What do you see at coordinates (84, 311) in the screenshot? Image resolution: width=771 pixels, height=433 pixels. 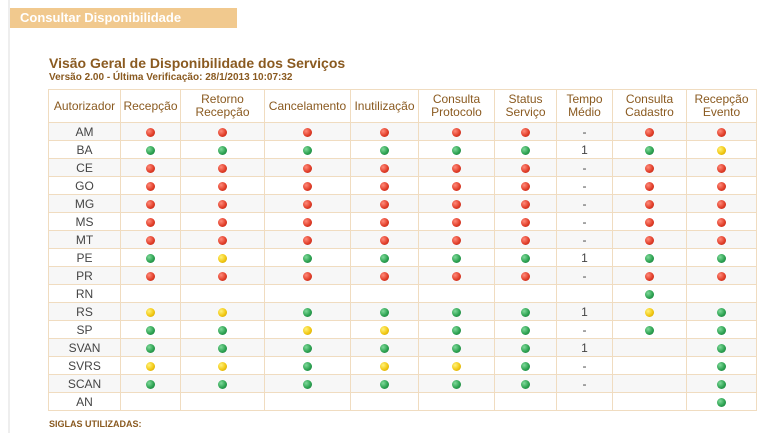 I see `autorizador-cell: RS` at bounding box center [84, 311].